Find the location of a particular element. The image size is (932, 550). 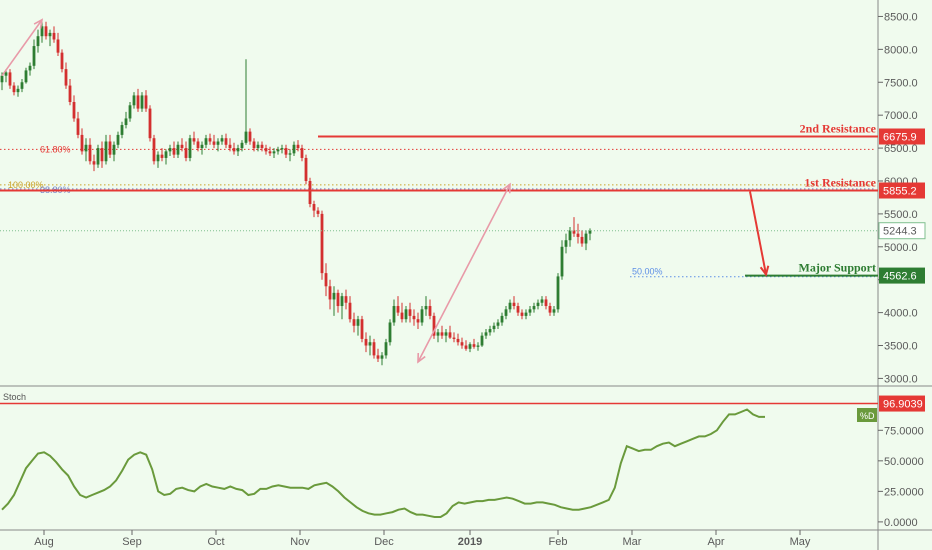

y-tick-label: 7000.0 is located at coordinates (901, 116).